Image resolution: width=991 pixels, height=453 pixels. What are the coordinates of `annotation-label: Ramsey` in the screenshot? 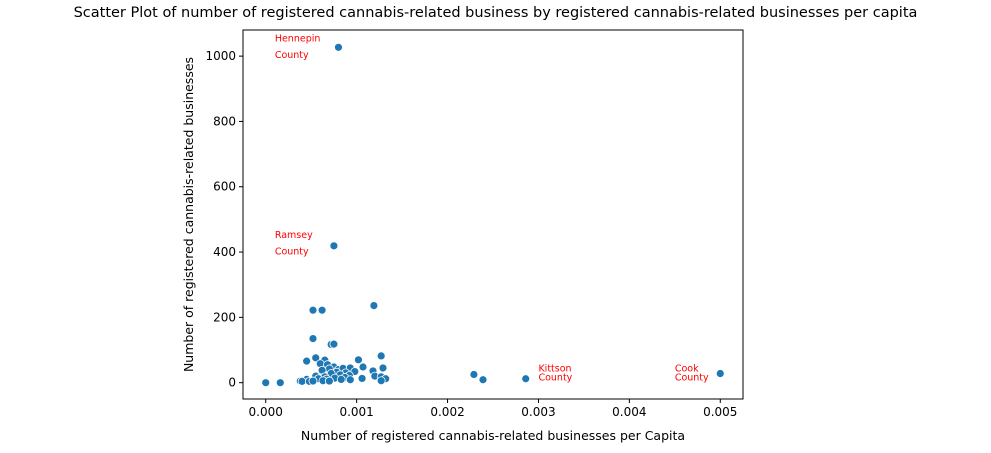 It's located at (294, 235).